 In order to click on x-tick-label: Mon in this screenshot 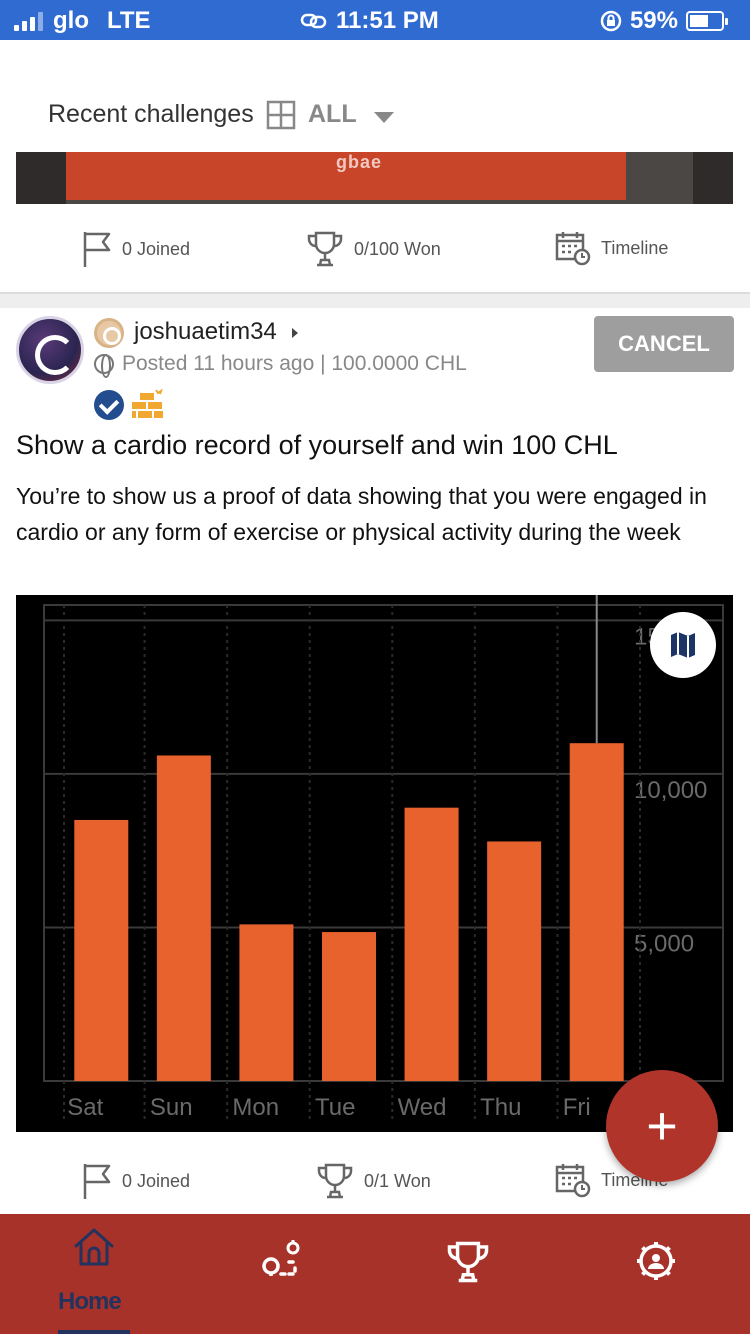, I will do `click(255, 1107)`.